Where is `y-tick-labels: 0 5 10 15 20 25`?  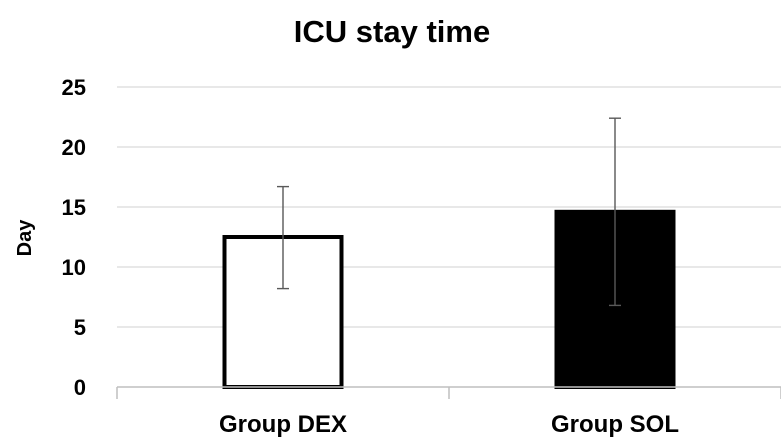 y-tick-labels: 0 5 10 15 20 25 is located at coordinates (74, 237).